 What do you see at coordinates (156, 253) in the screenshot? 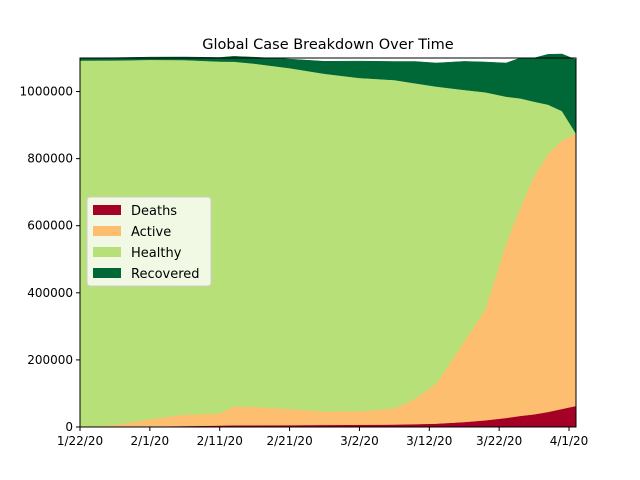
I see `legend-label: Healthy` at bounding box center [156, 253].